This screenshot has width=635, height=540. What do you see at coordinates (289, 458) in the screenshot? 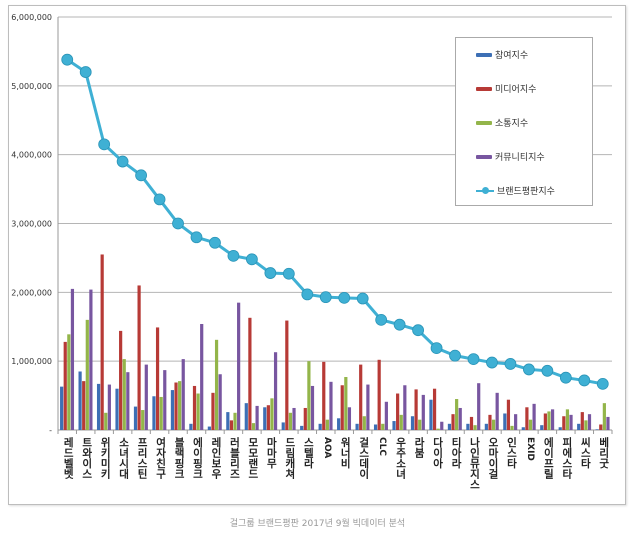
I see `x-tick-label: 드림캐쳐` at bounding box center [289, 458].